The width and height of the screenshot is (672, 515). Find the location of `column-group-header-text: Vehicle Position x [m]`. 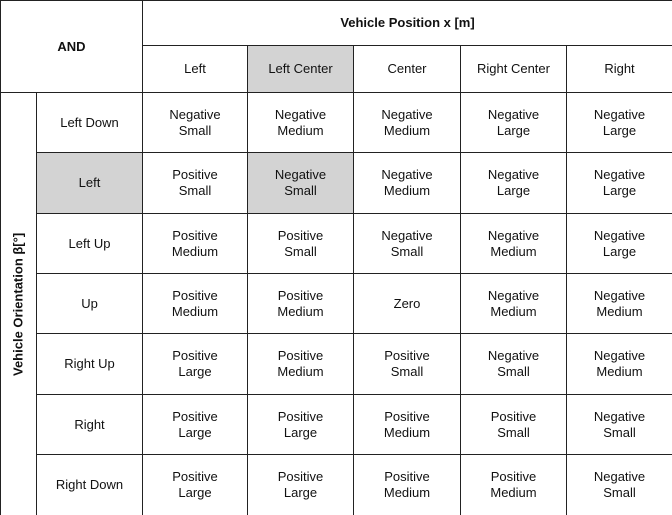

column-group-header-text: Vehicle Position x [m] is located at coordinates (407, 22).